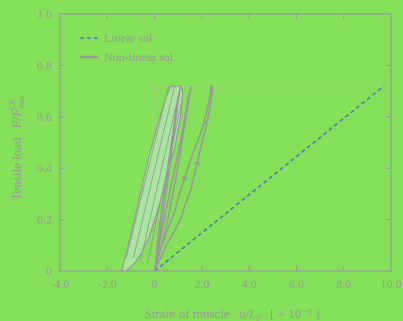 Image resolution: width=403 pixels, height=321 pixels. I want to click on x-tick-label-4: 4.0, so click(249, 284).